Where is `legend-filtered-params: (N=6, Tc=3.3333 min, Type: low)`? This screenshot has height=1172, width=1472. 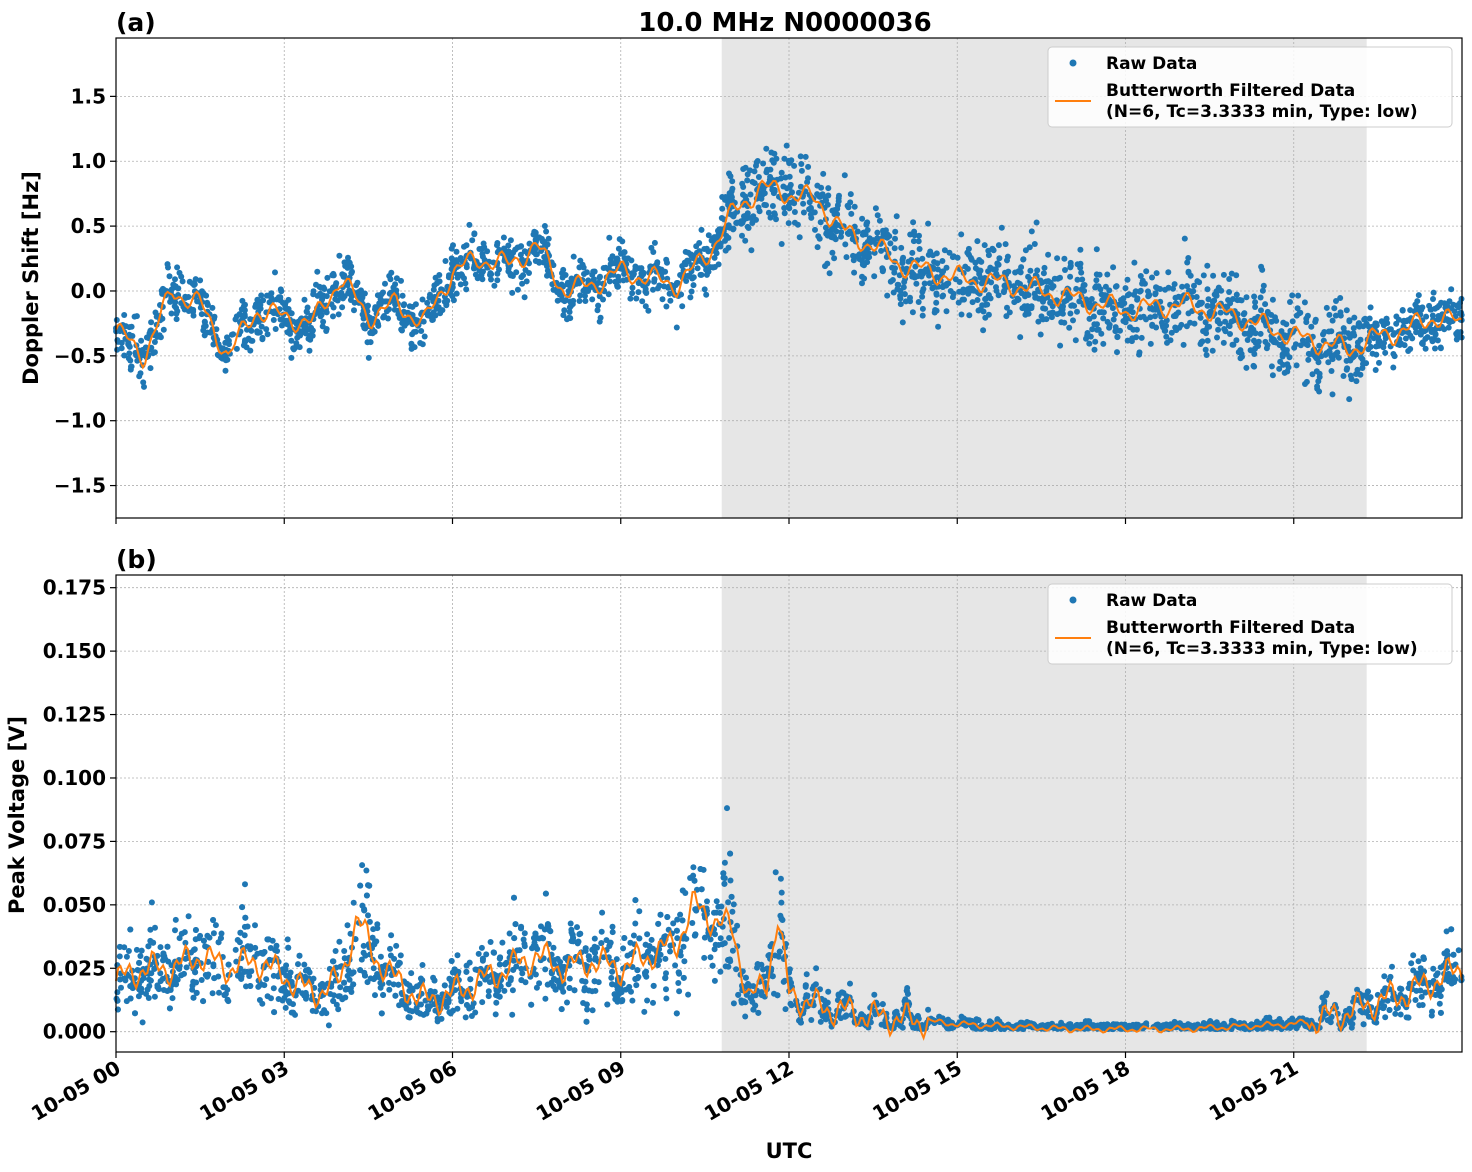 legend-filtered-params: (N=6, Tc=3.3333 min, Type: low) is located at coordinates (1262, 112).